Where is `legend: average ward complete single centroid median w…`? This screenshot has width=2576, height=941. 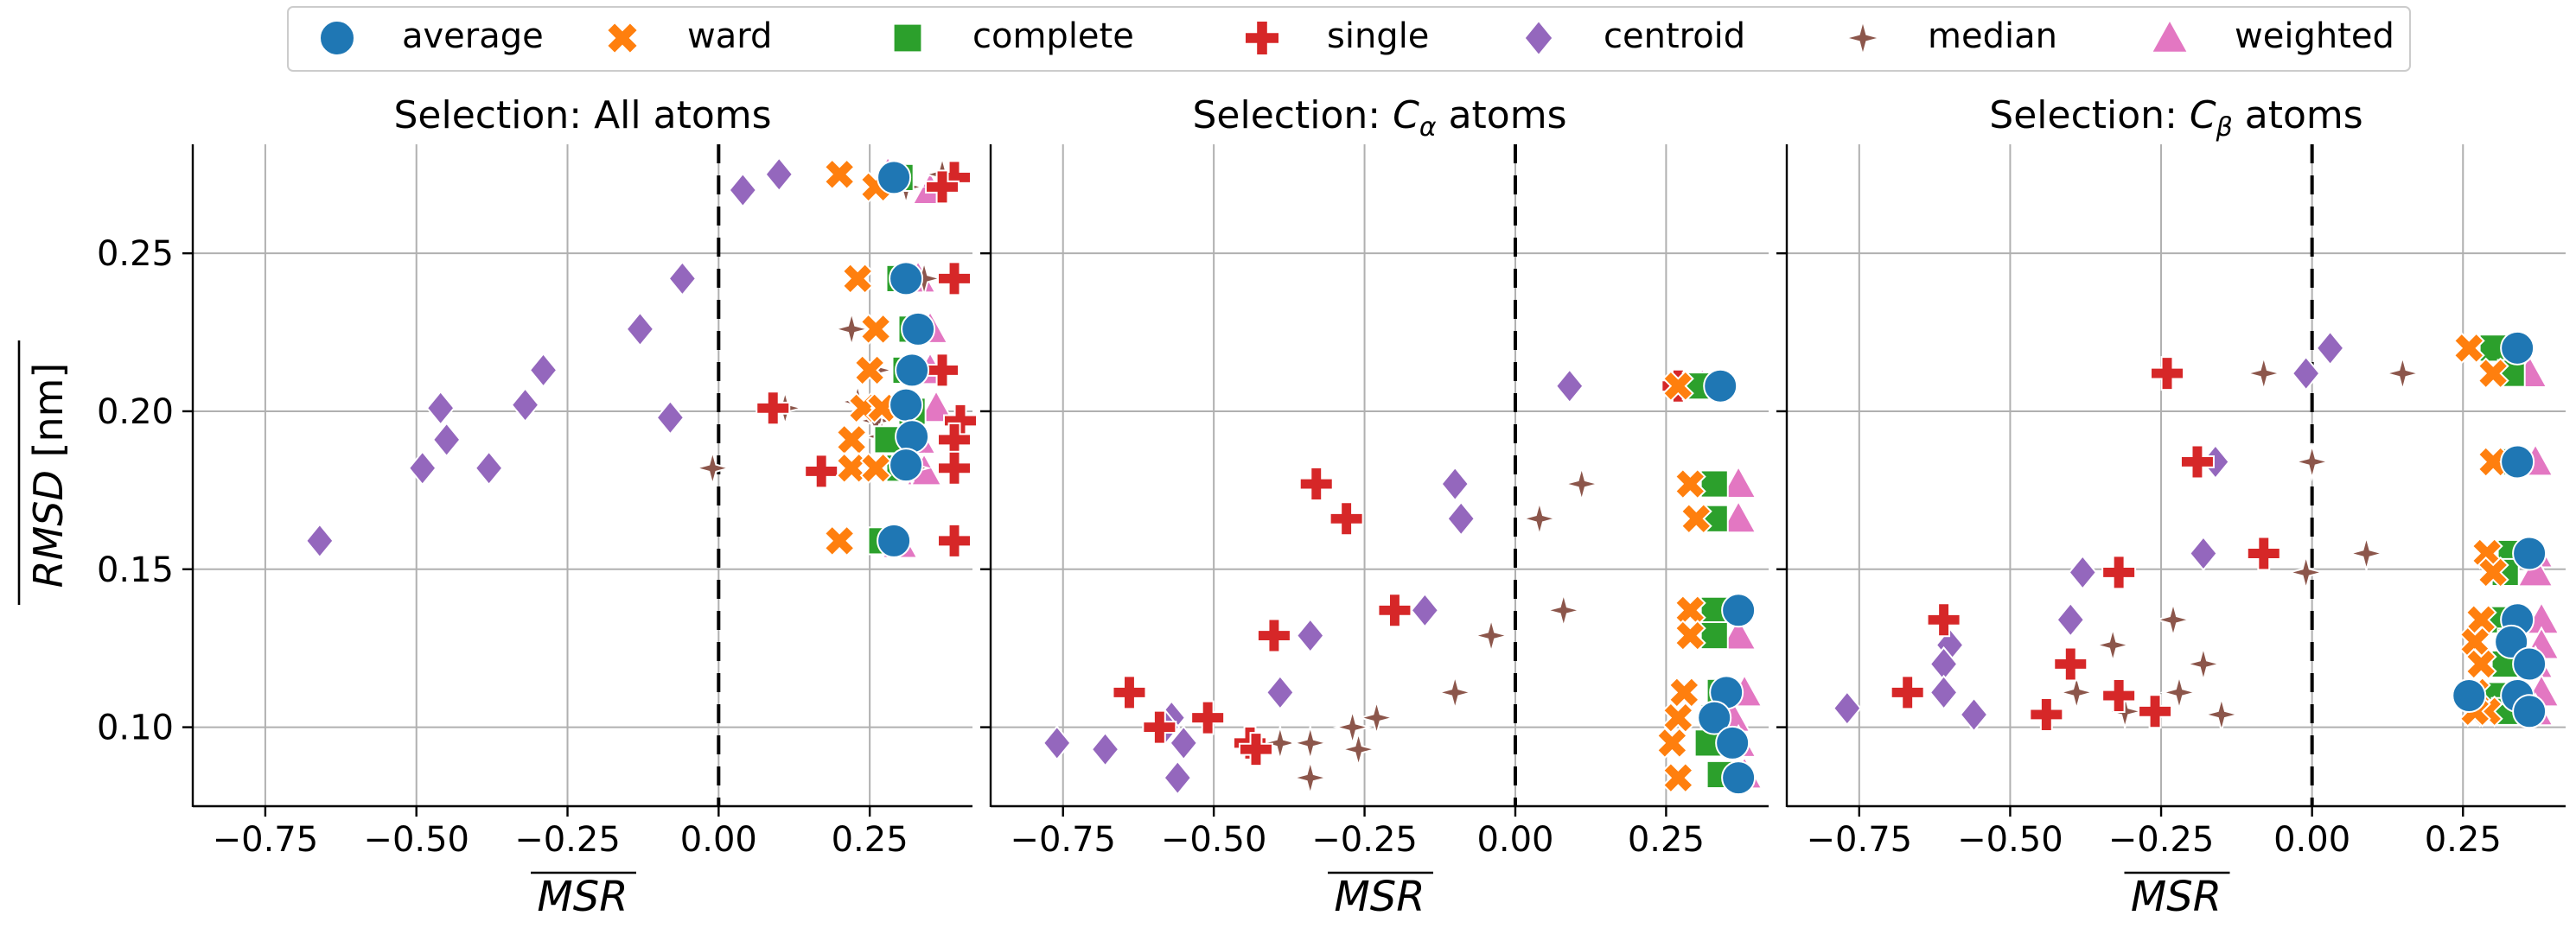 legend: average ward complete single centroid median w… is located at coordinates (1349, 39).